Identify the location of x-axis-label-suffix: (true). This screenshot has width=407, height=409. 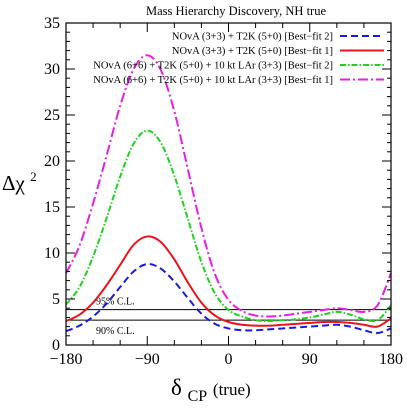
(232, 389).